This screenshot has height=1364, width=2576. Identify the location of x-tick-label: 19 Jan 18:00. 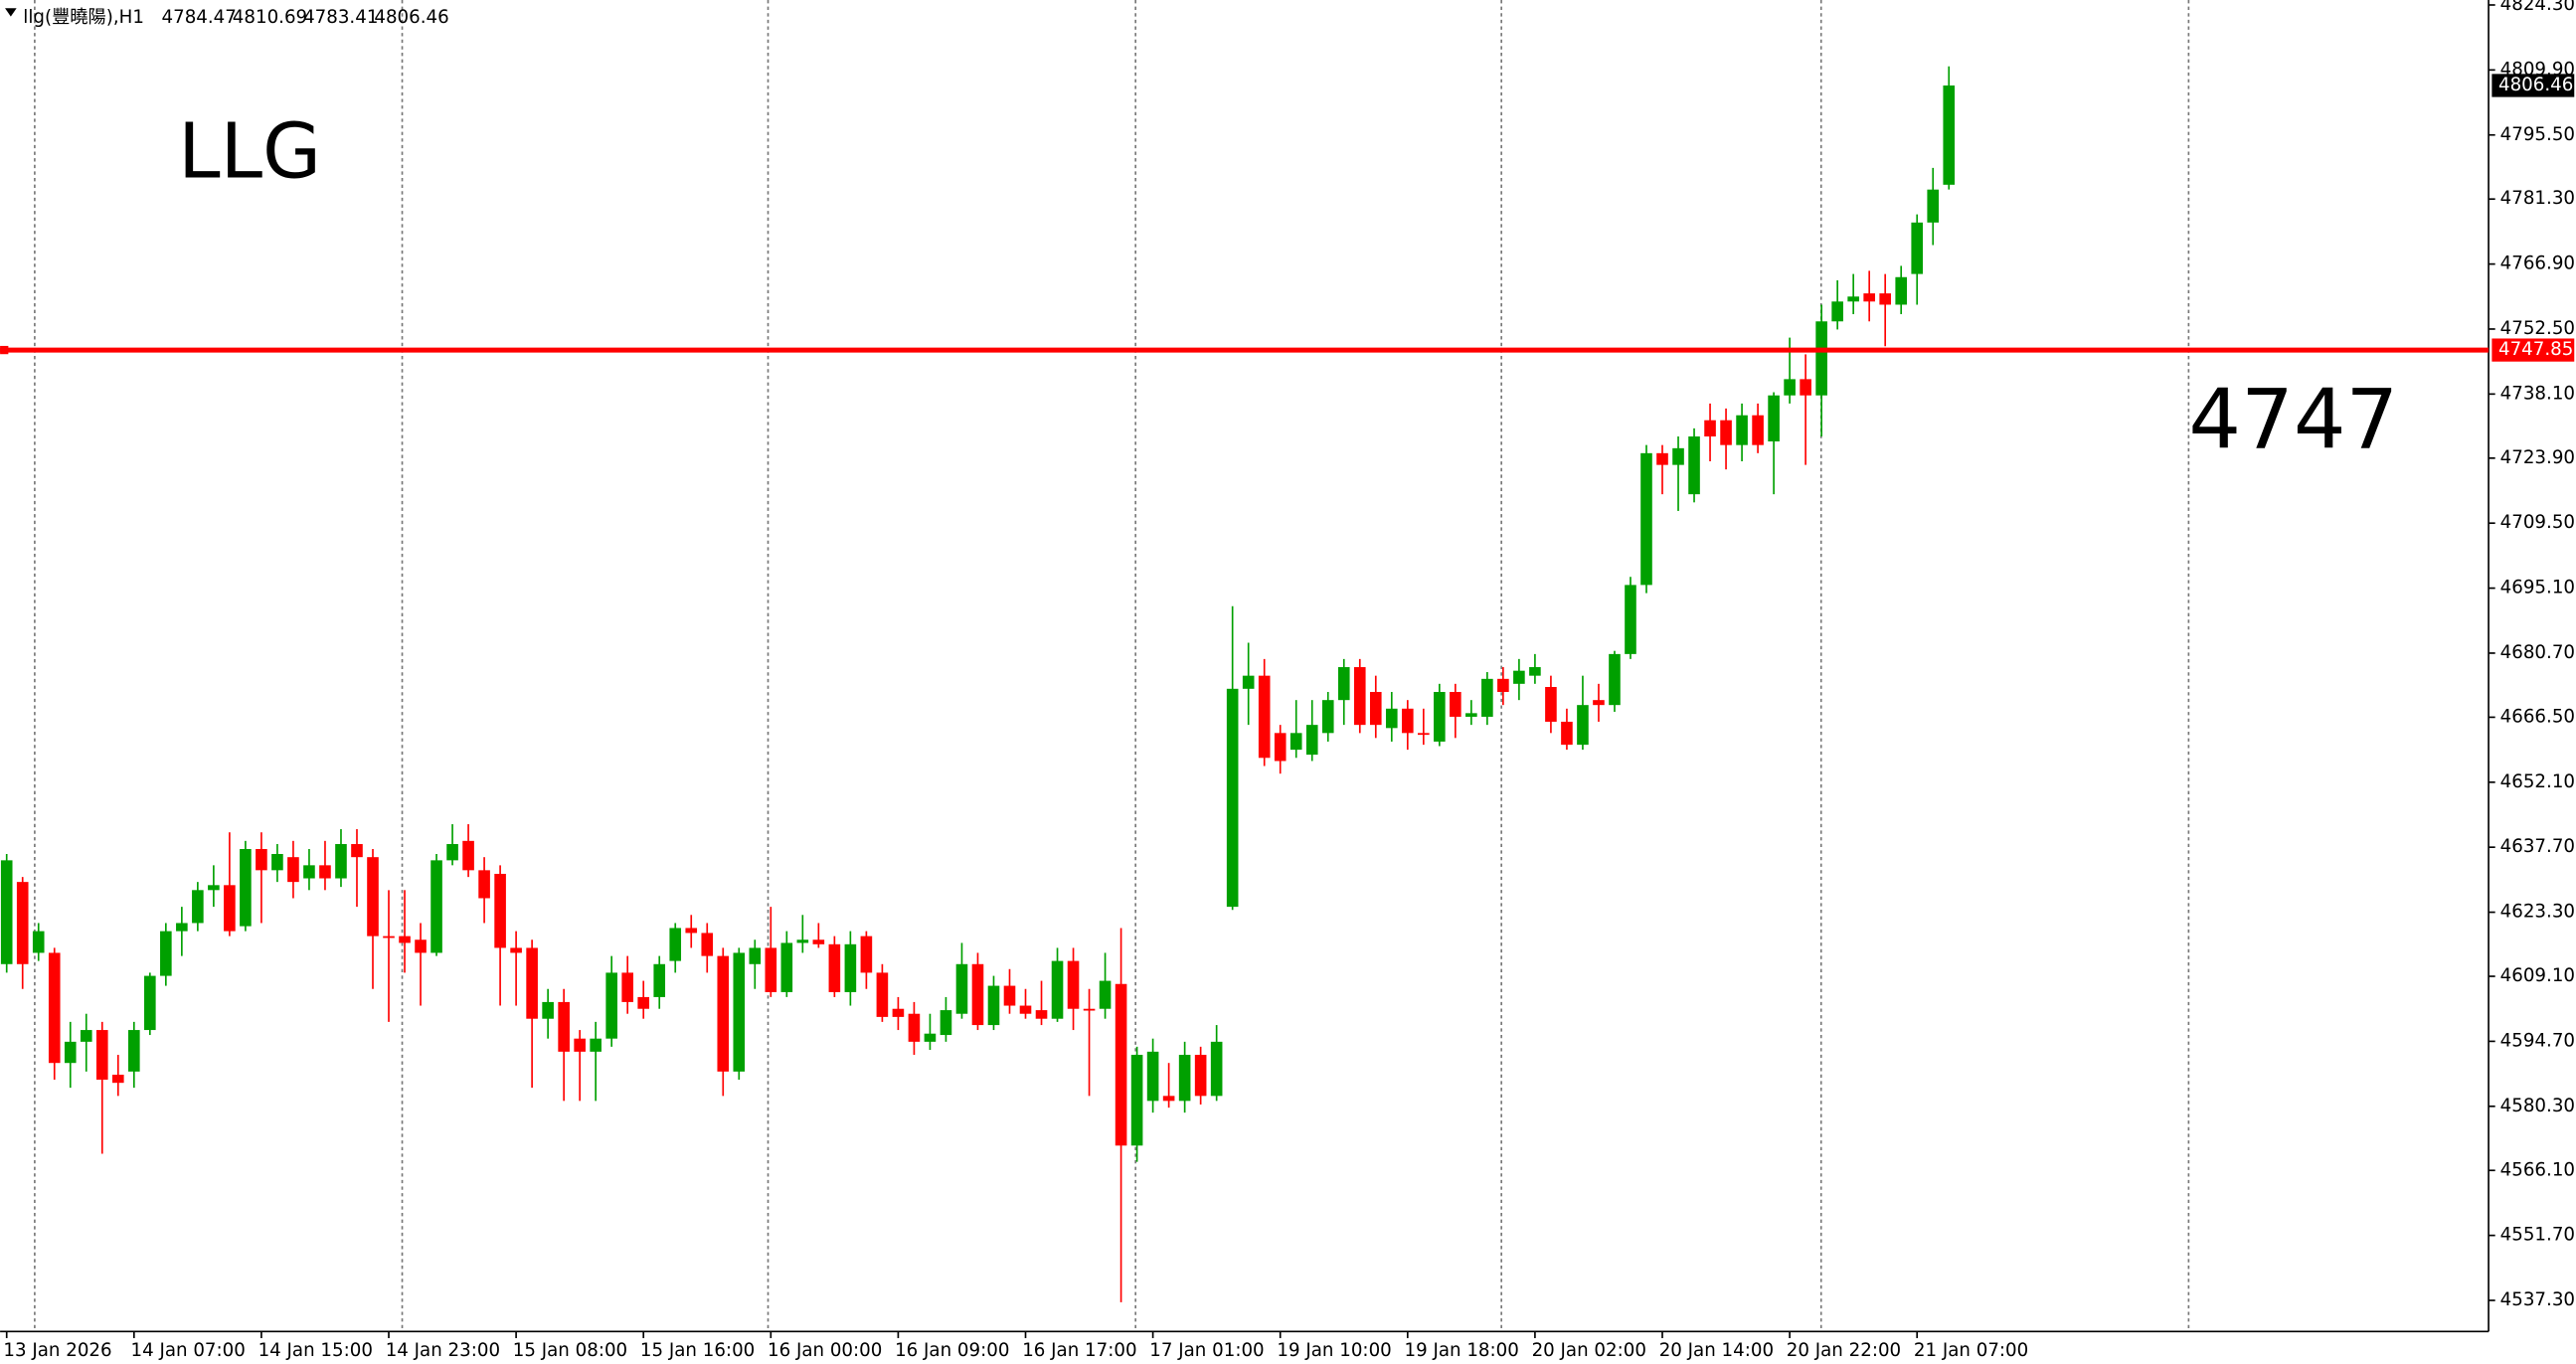
(1461, 1350).